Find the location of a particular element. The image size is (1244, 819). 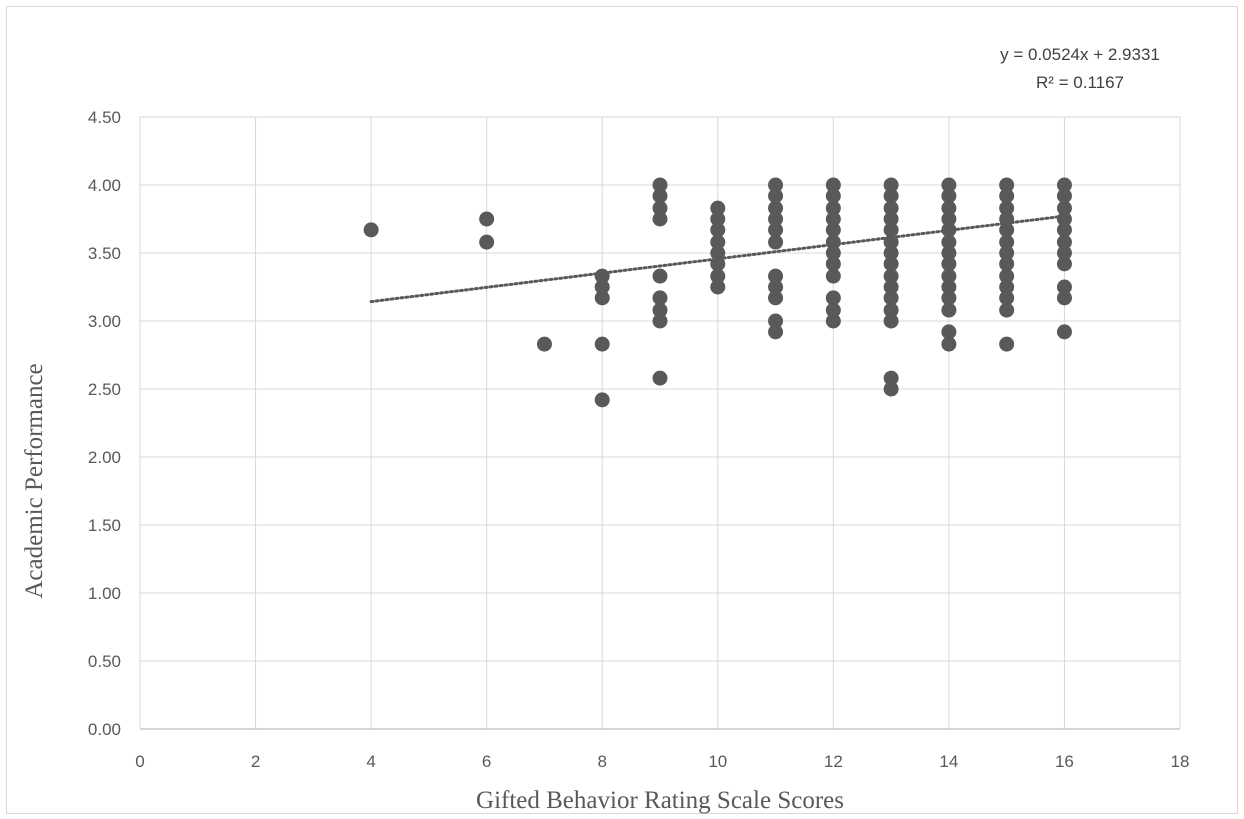

x-tick-label: 4 is located at coordinates (370, 761).